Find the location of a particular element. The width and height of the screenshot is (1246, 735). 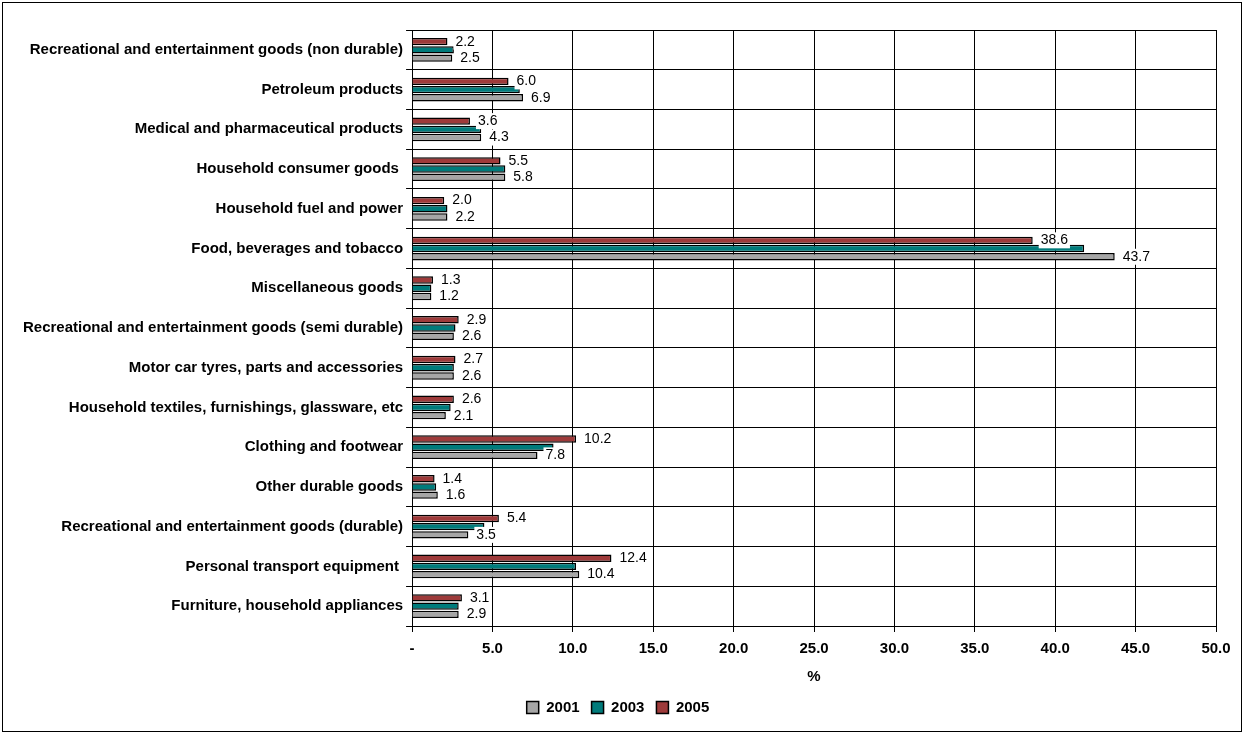

y-tick-label: Recreational and entertainment goods (non durable) is located at coordinates (216, 49).